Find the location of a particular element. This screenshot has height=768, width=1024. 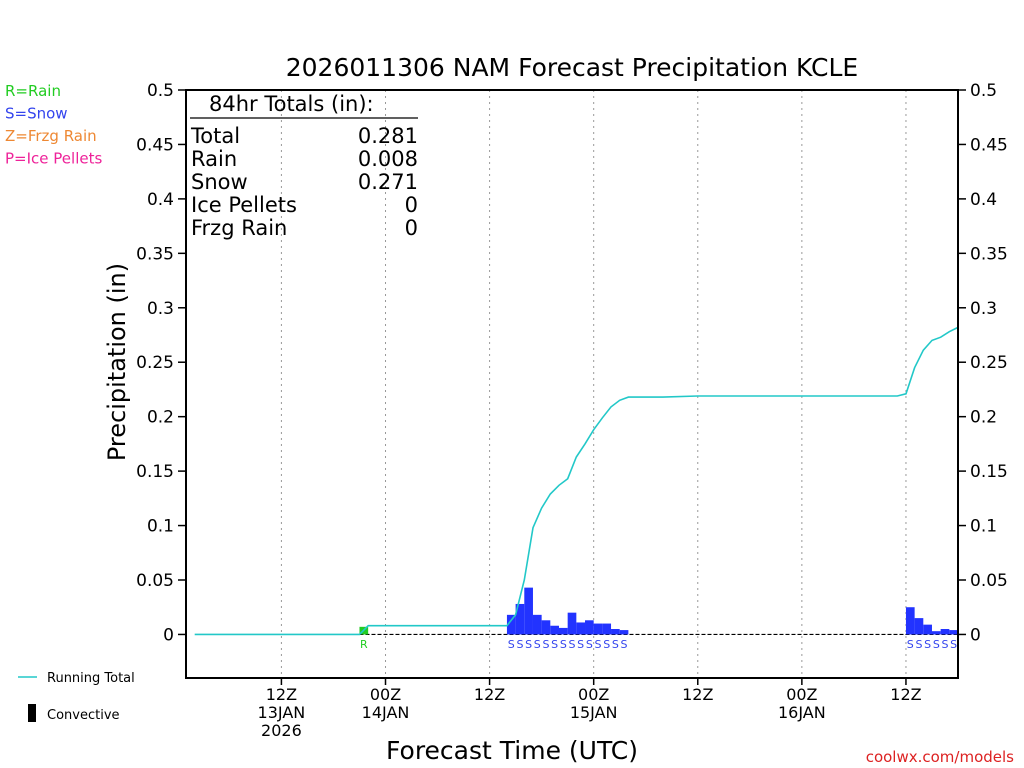

precip-type-label: R is located at coordinates (364, 644).